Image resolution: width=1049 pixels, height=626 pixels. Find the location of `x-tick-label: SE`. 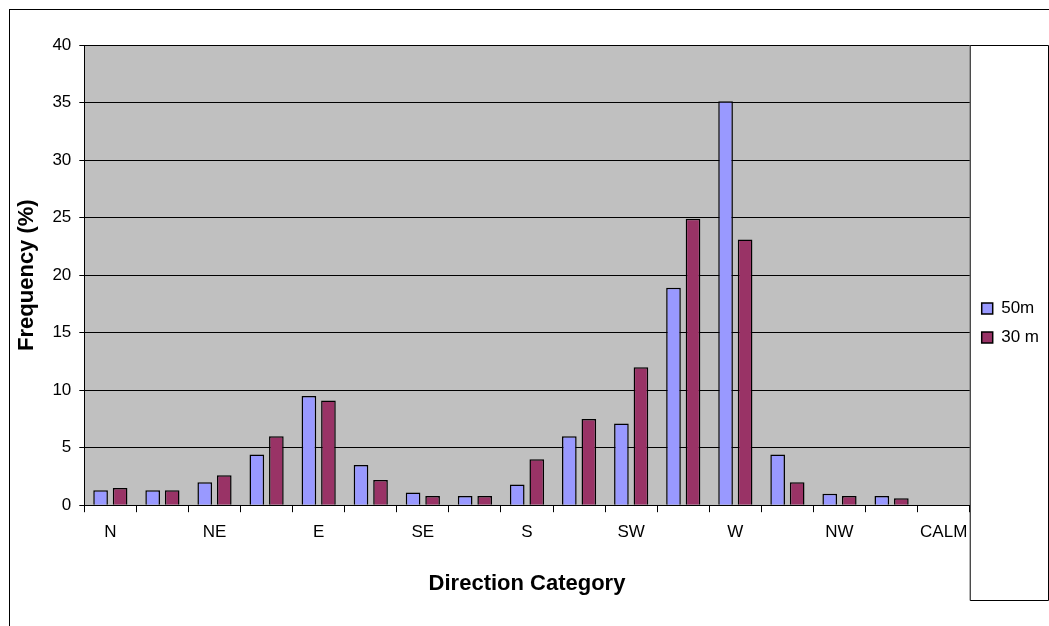

x-tick-label: SE is located at coordinates (423, 532).